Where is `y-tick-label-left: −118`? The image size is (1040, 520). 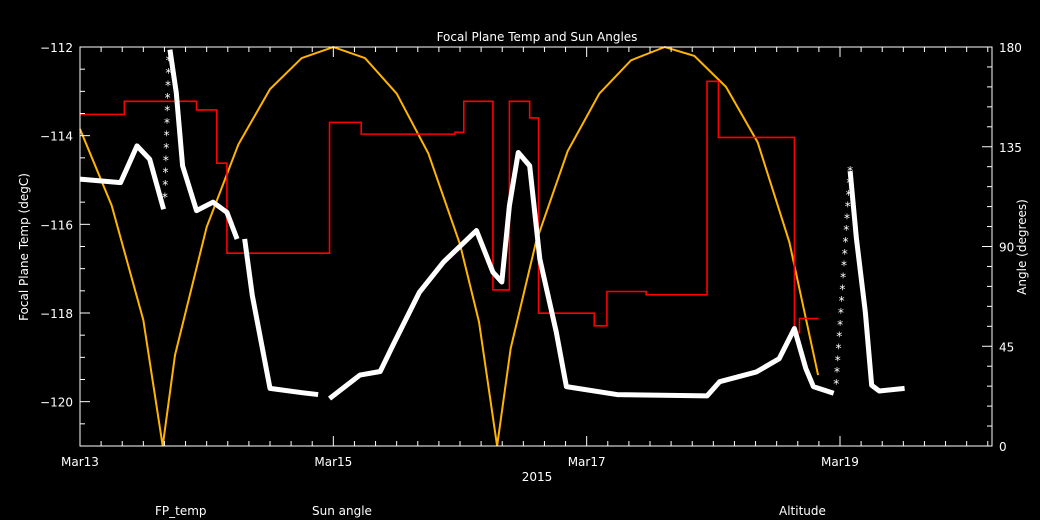 y-tick-label-left: −118 is located at coordinates (56, 314).